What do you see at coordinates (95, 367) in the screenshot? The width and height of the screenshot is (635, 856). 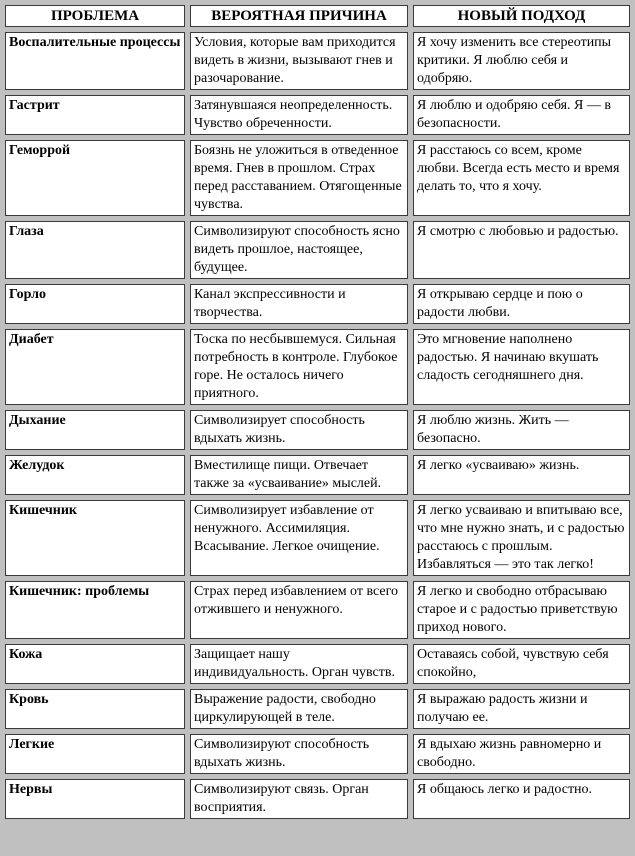 I see `problem-cell: Диабет` at bounding box center [95, 367].